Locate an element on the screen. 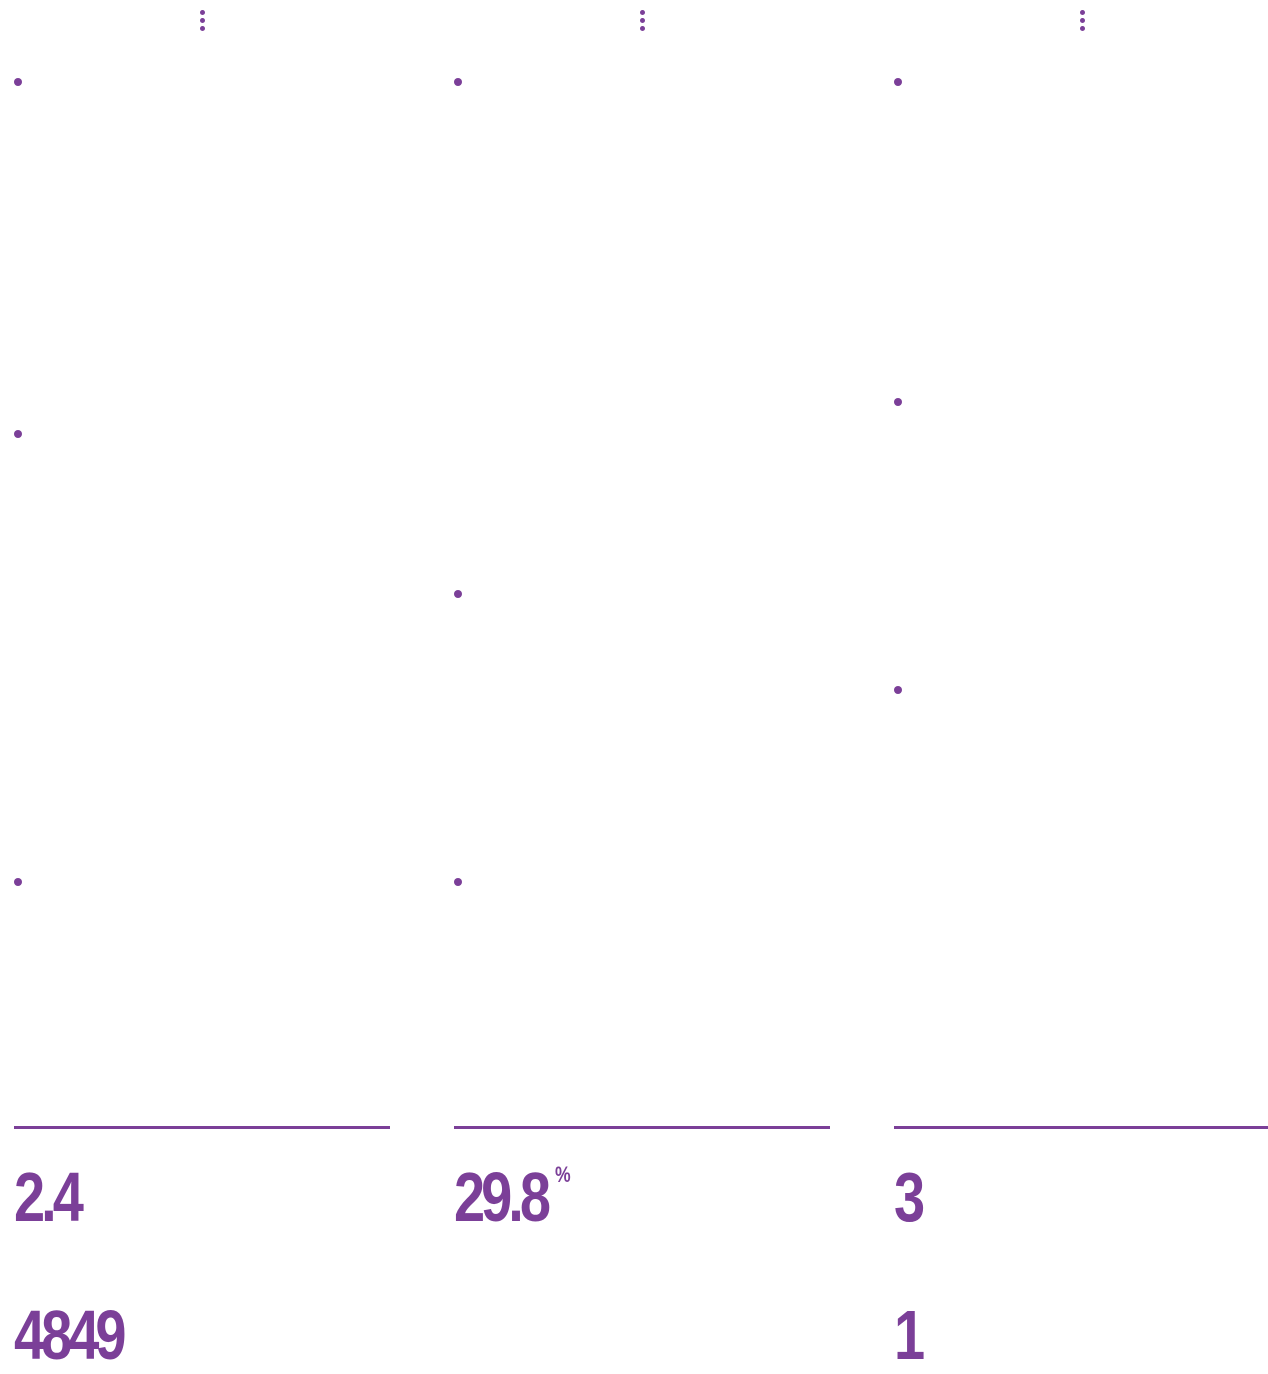  stat-value: 1 is located at coordinates (909, 1335).